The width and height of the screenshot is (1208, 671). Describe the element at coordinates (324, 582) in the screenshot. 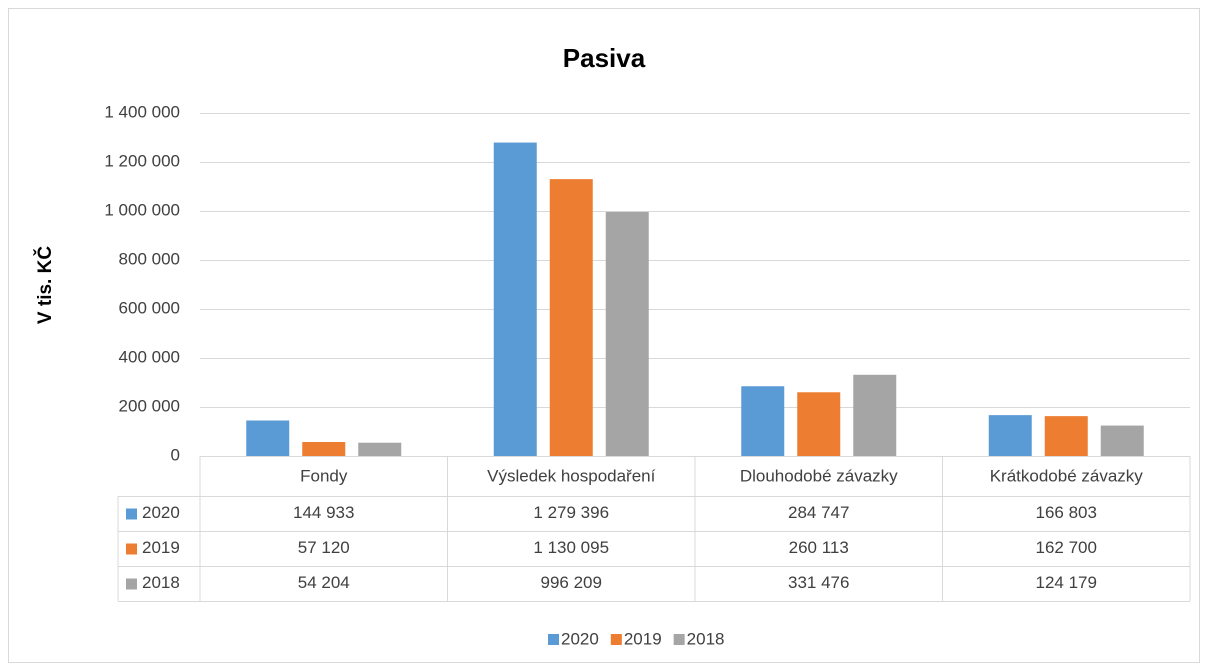

I see `table-cell: 54 204` at that location.